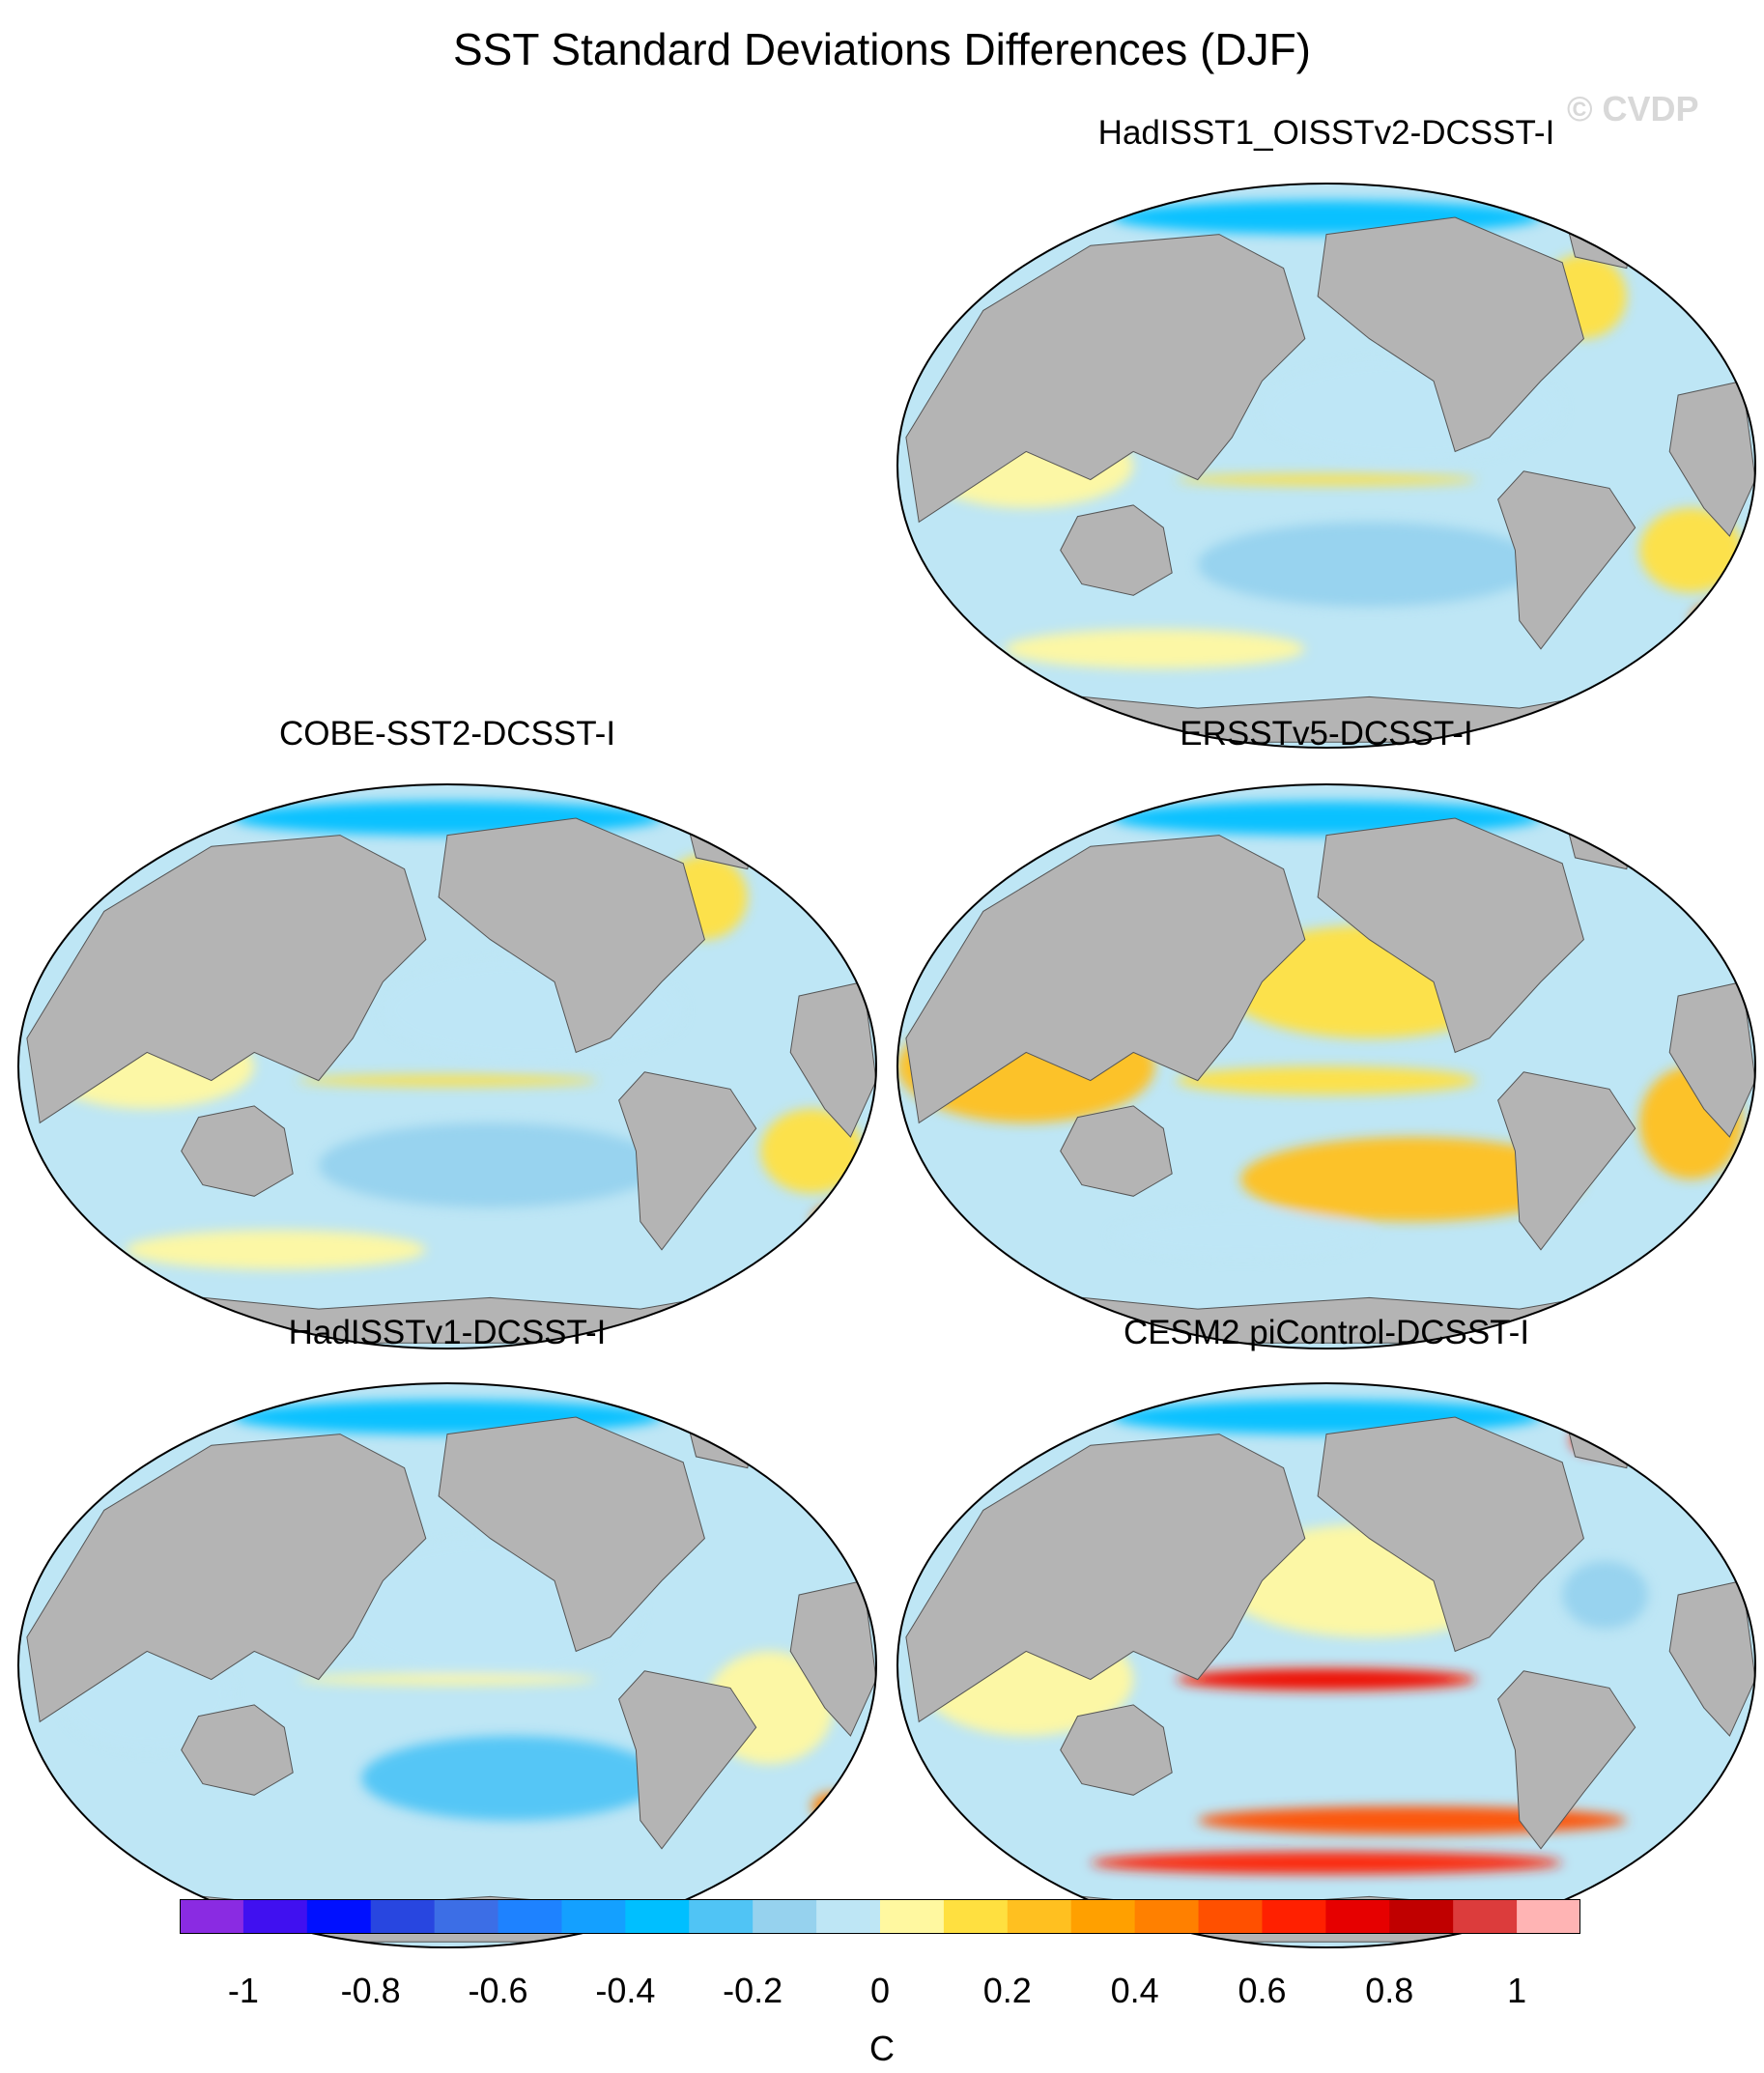 The image size is (1764, 2073). Describe the element at coordinates (498, 1990) in the screenshot. I see `colorbar-tick-label: -0.6` at that location.